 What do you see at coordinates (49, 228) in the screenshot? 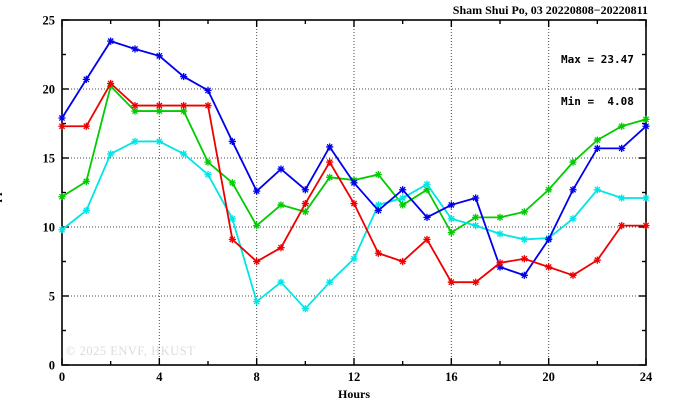
I see `y-tick-label: 10` at bounding box center [49, 228].